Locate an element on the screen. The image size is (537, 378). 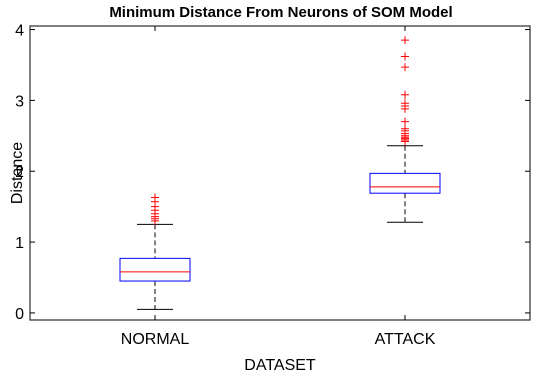
x-axis-label: DATASET is located at coordinates (280, 365).